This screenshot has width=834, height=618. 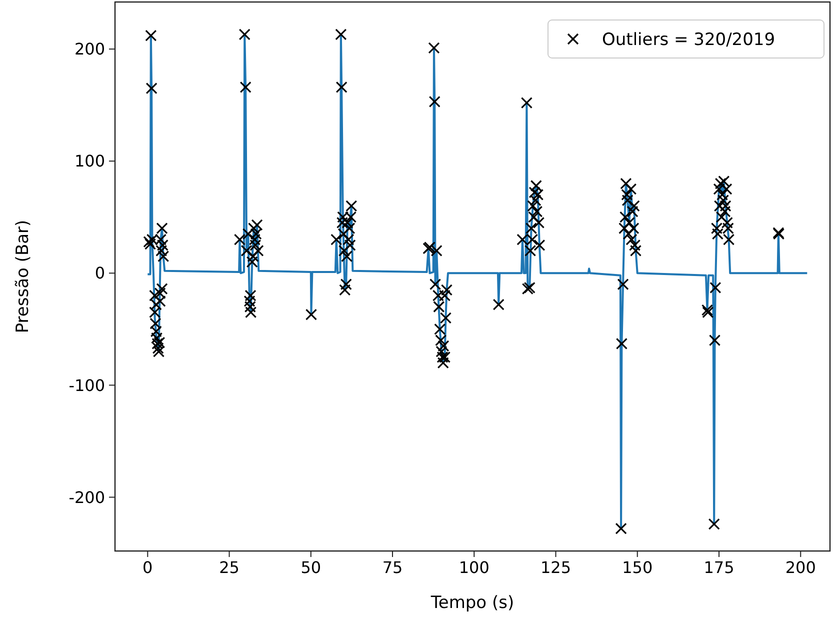 I want to click on y-tick-label: 200, so click(x=89, y=49).